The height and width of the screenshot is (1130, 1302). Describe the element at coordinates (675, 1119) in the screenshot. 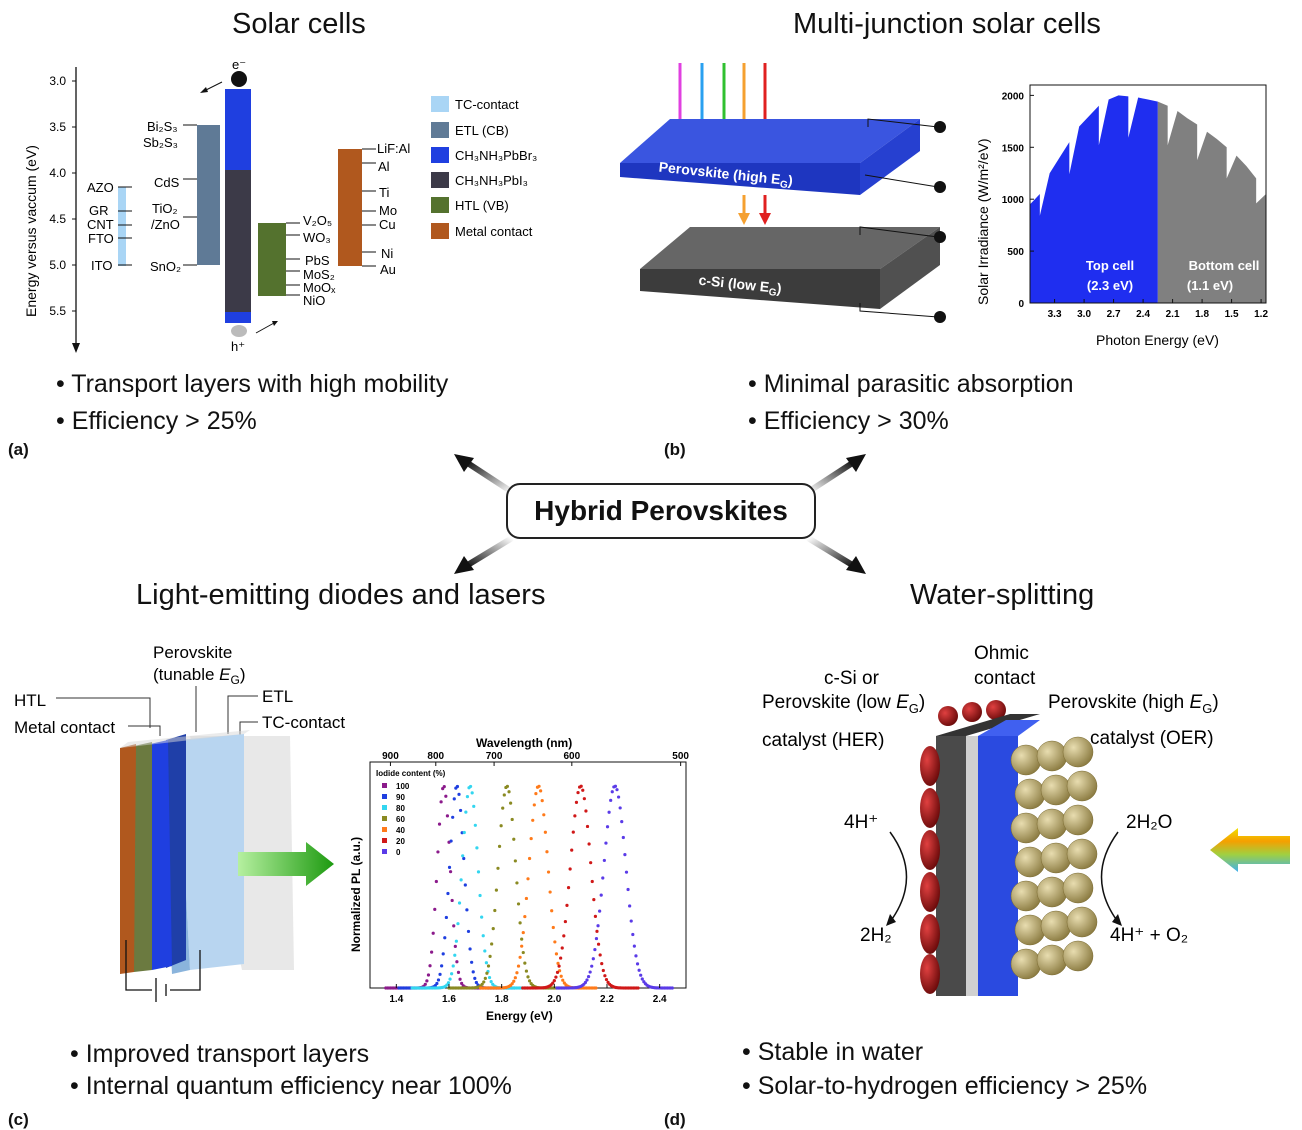

I see `panel-d-label: (d)` at that location.